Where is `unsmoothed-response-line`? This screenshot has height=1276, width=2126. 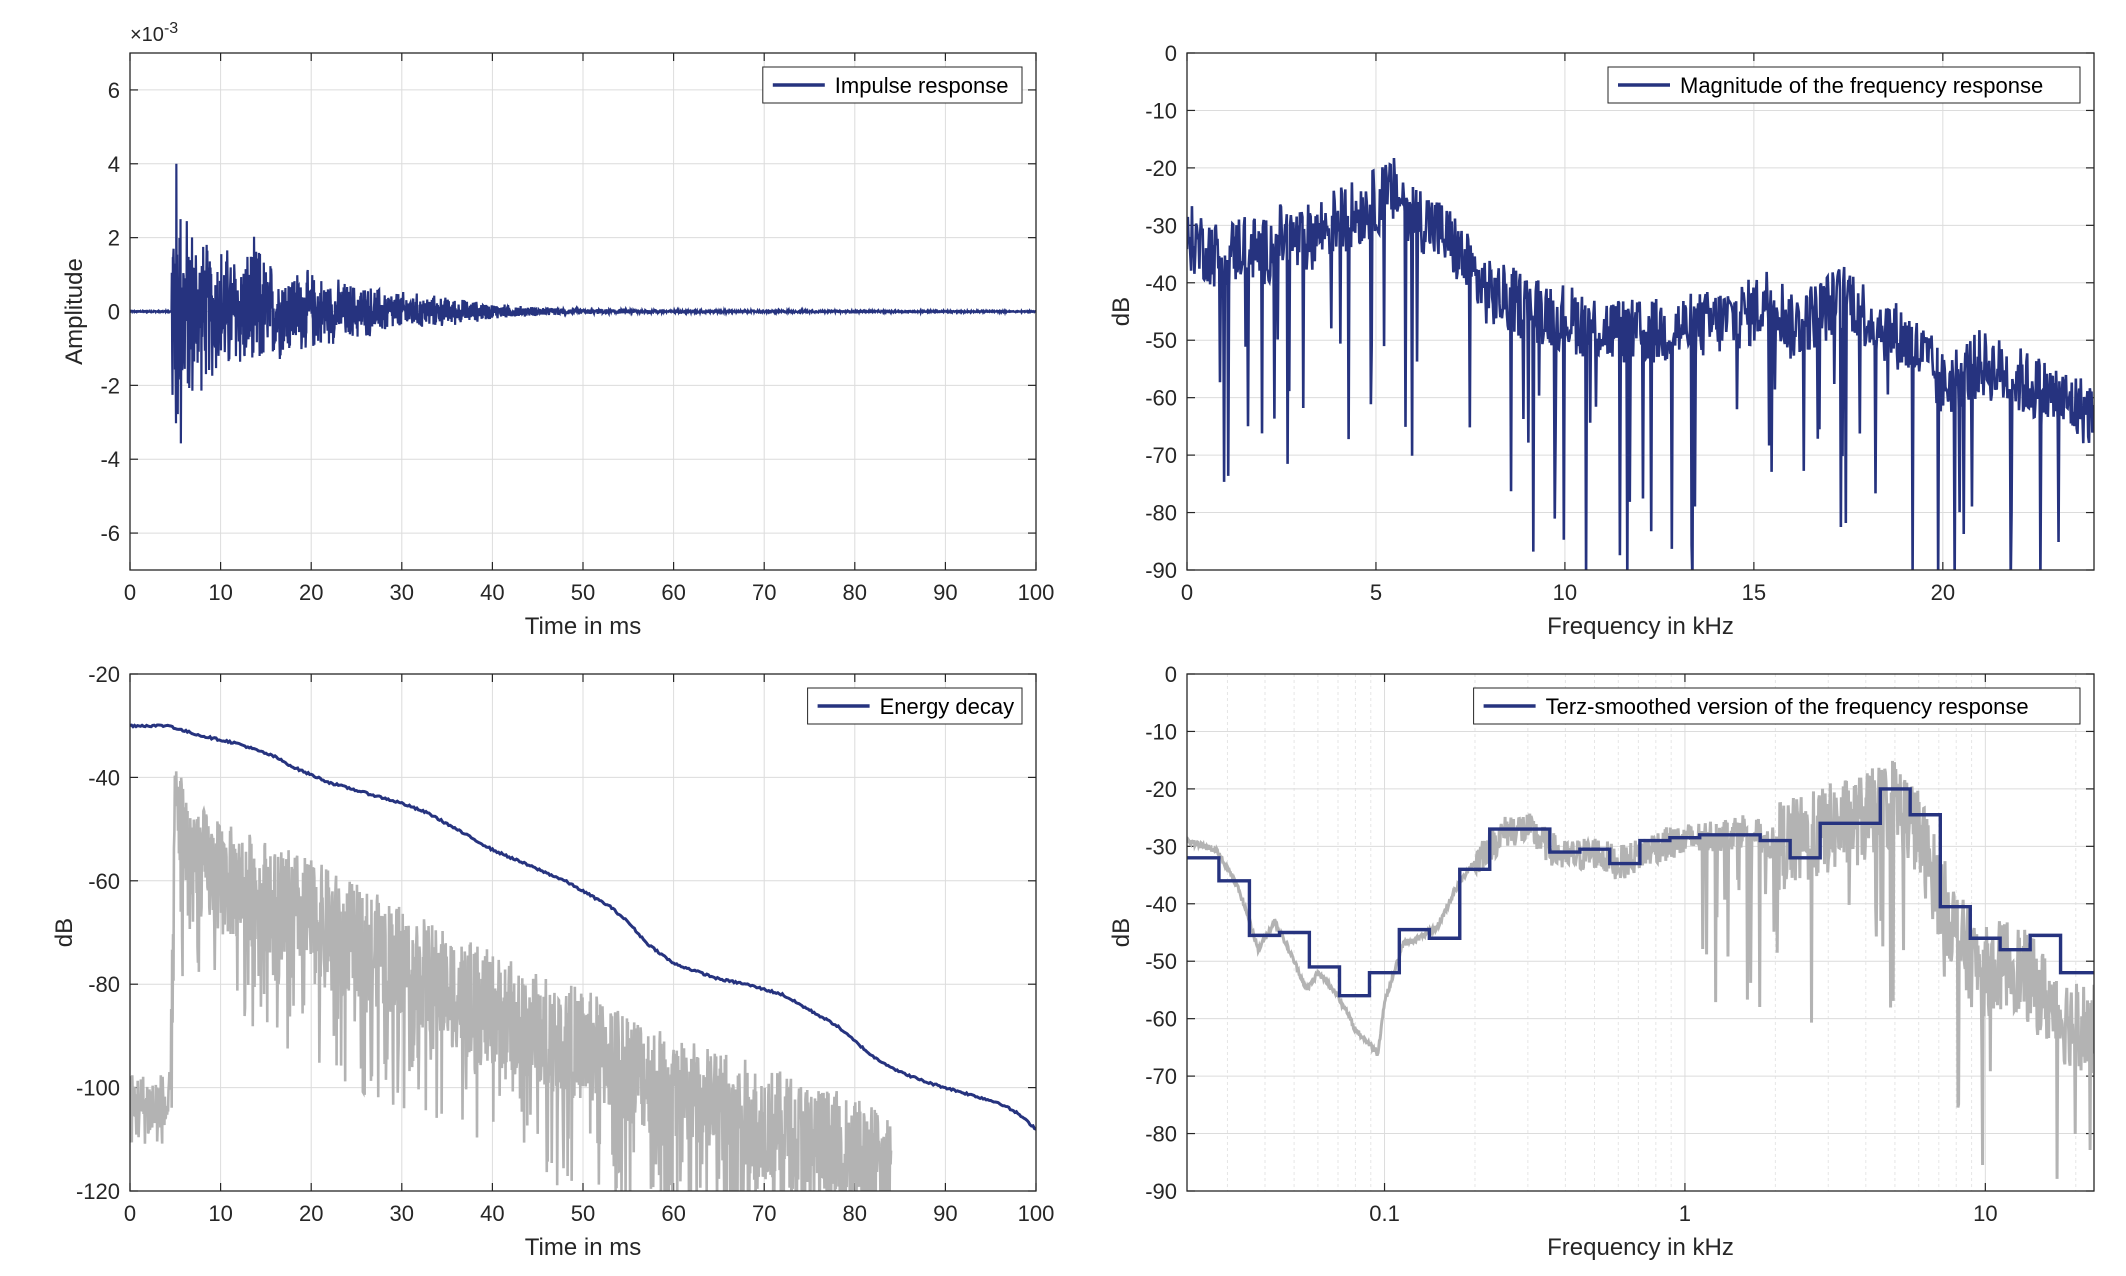
unsmoothed-response-line is located at coordinates (1640, 969).